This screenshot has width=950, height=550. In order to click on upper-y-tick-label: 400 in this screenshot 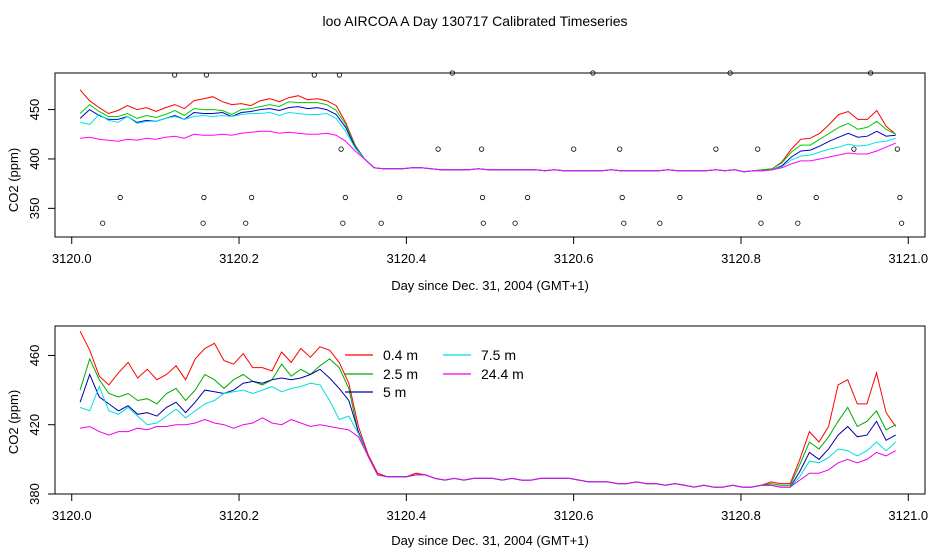, I will do `click(34, 159)`.